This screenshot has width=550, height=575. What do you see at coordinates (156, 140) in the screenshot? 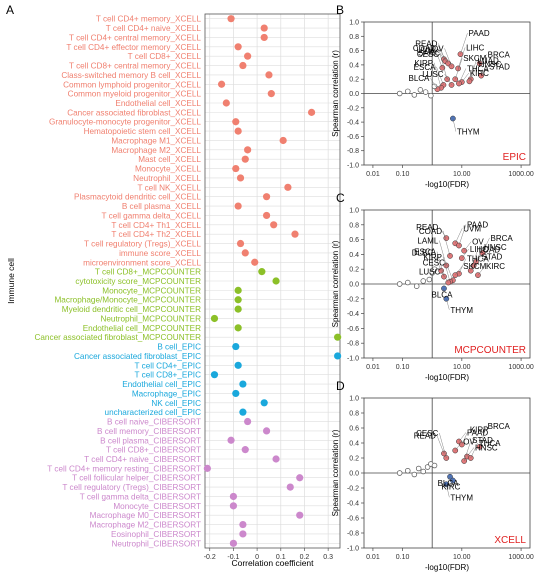
I see `row-label: Macrophage M1_XCELL` at bounding box center [156, 140].